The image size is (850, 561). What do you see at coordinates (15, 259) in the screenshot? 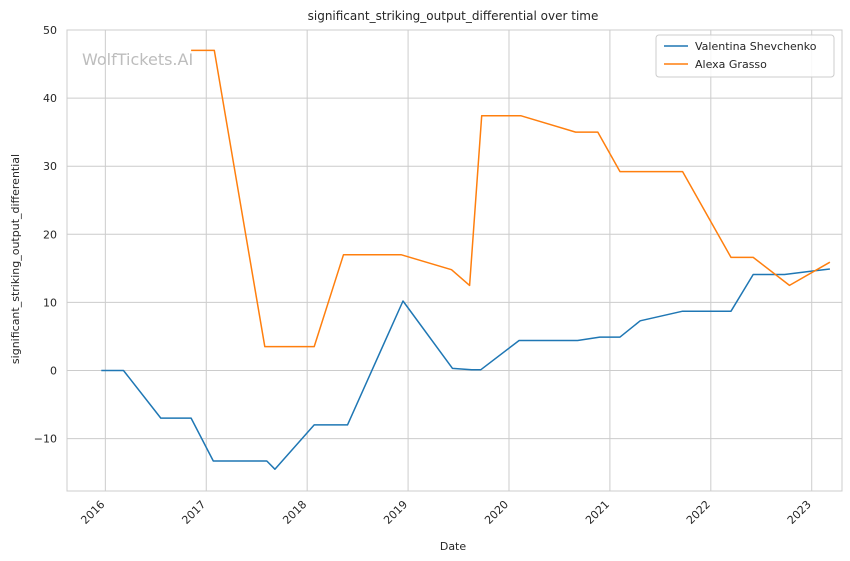
I see `y-axis-label: significant_striking_output_differential` at bounding box center [15, 259].